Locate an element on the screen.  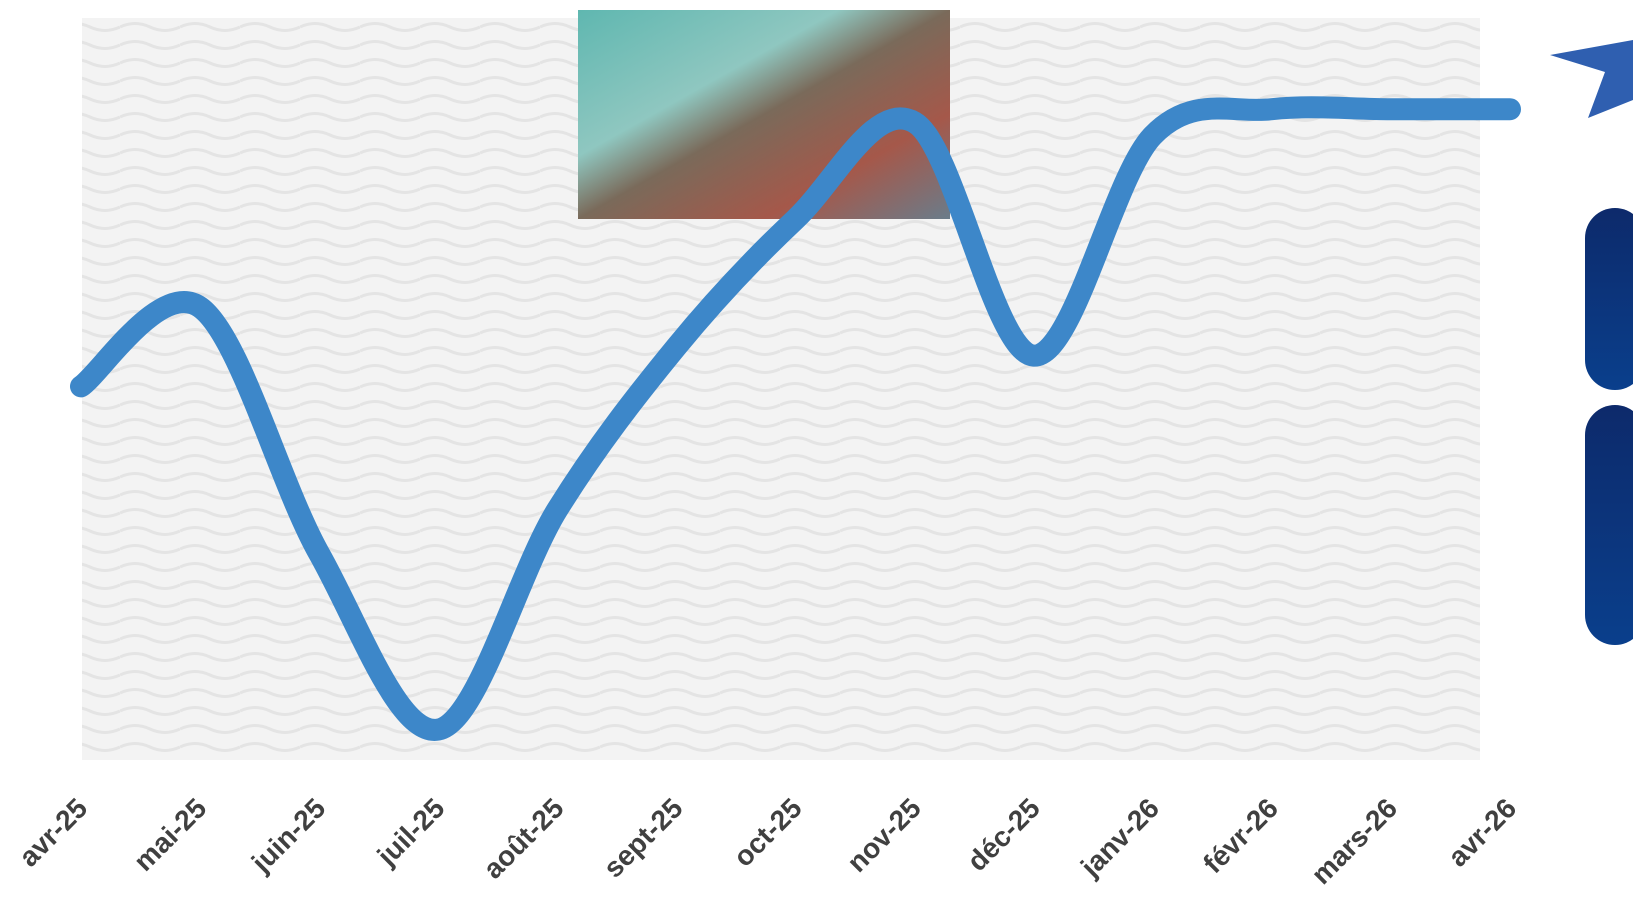
x-tick-label: déc-25 is located at coordinates (1003, 834).